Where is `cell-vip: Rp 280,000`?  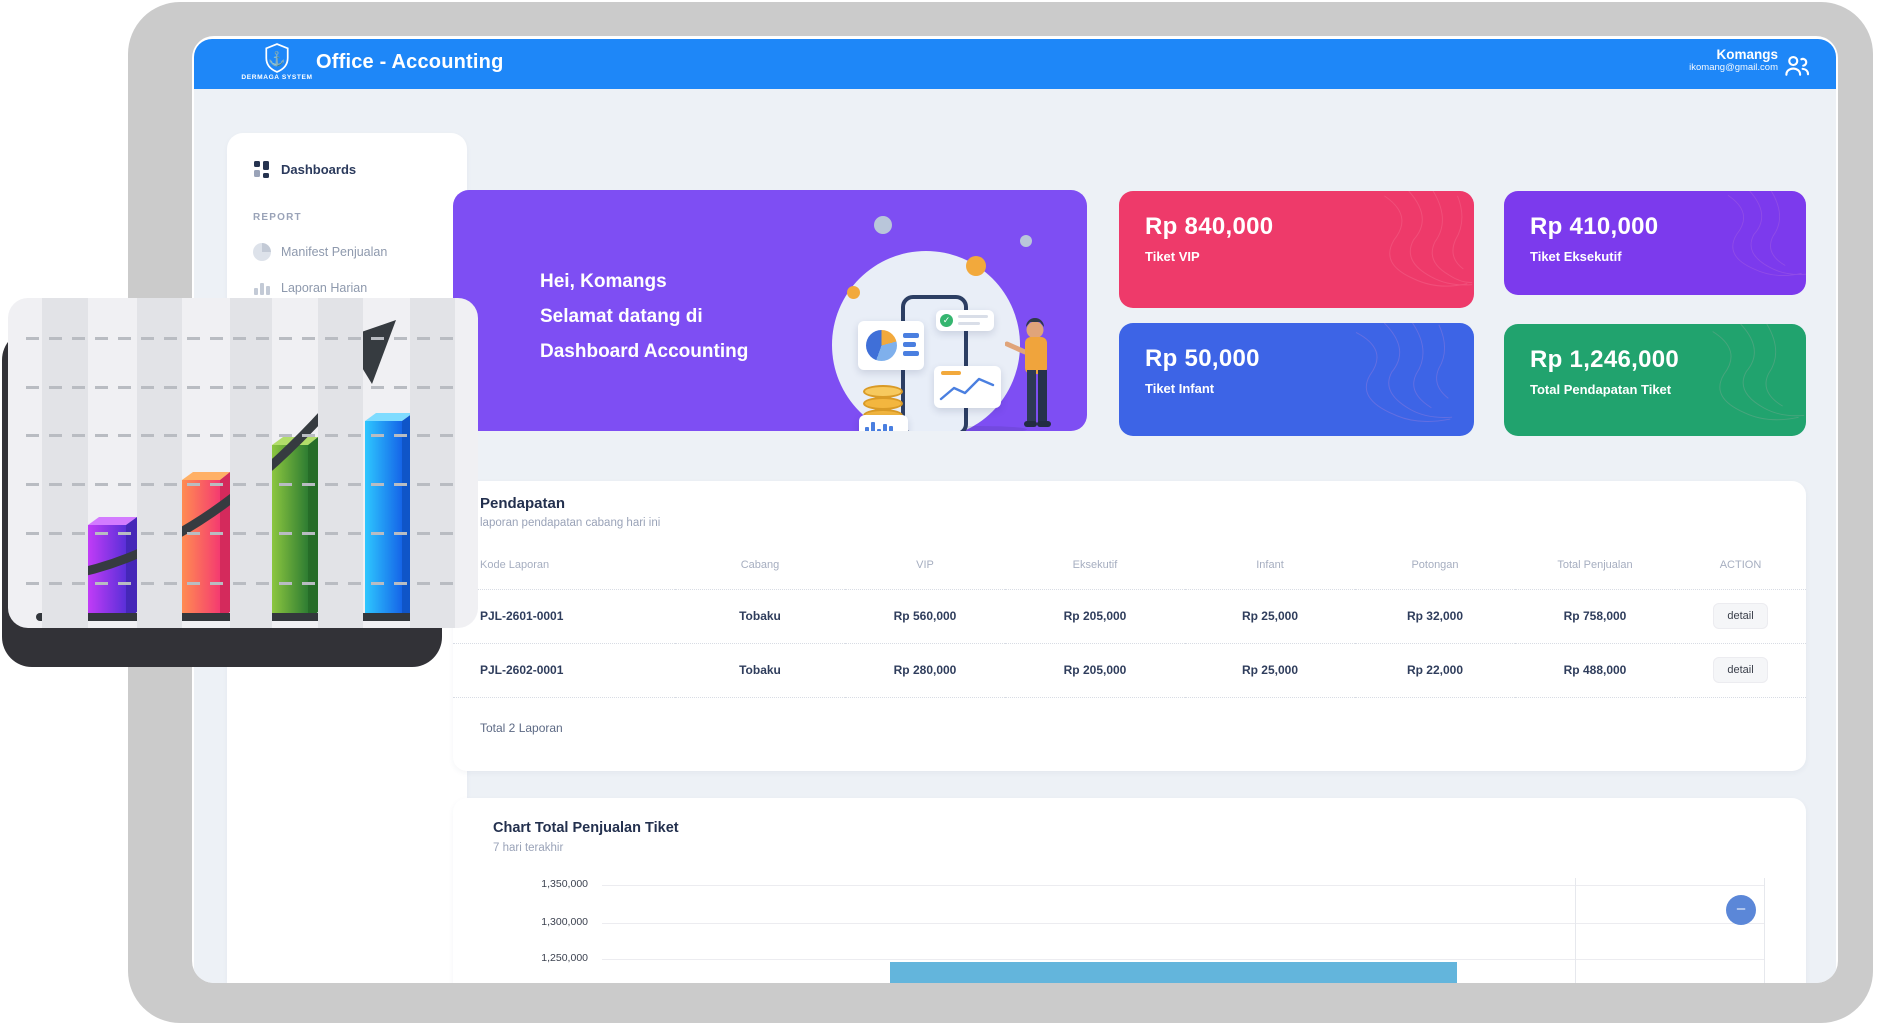 cell-vip: Rp 280,000 is located at coordinates (925, 670).